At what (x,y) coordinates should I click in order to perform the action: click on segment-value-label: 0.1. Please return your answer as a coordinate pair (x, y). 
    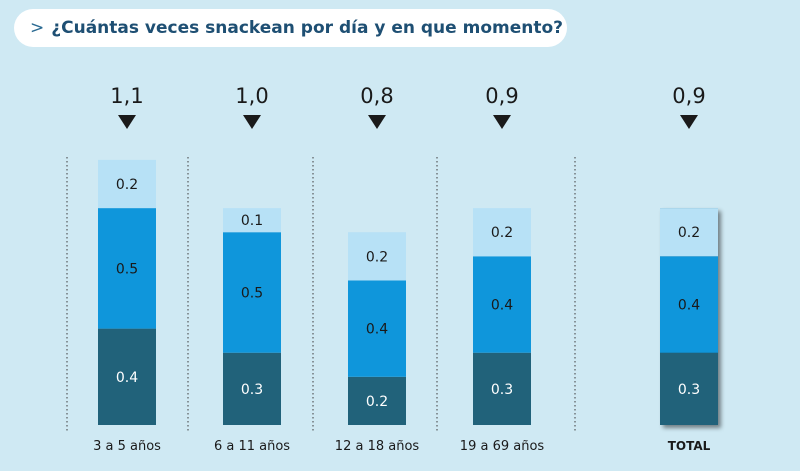
    Looking at the image, I should click on (252, 221).